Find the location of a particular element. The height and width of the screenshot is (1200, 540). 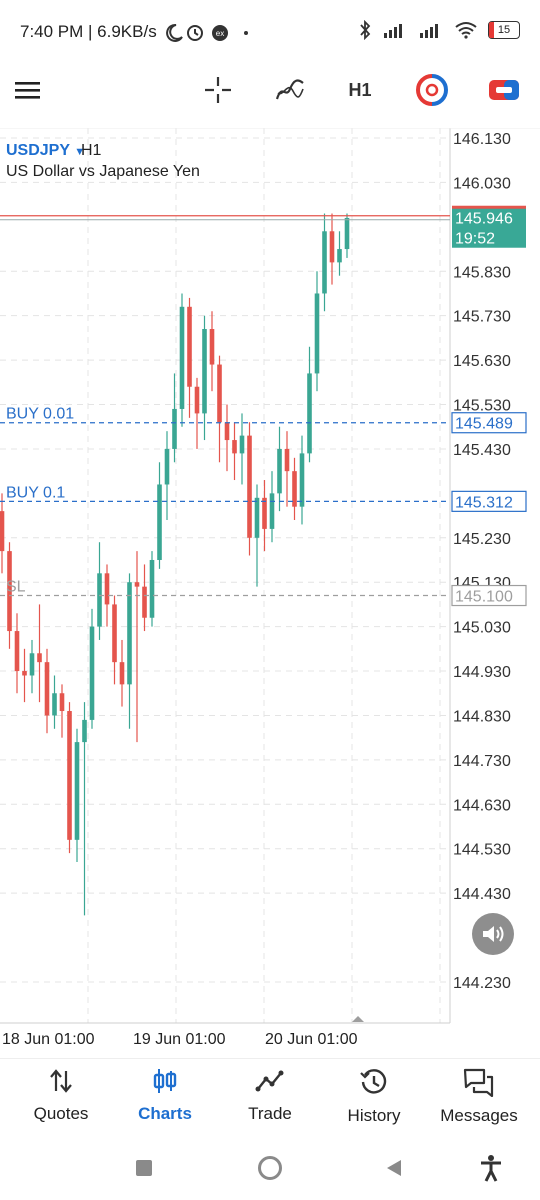

order-price-label: 145.312 is located at coordinates (484, 502).